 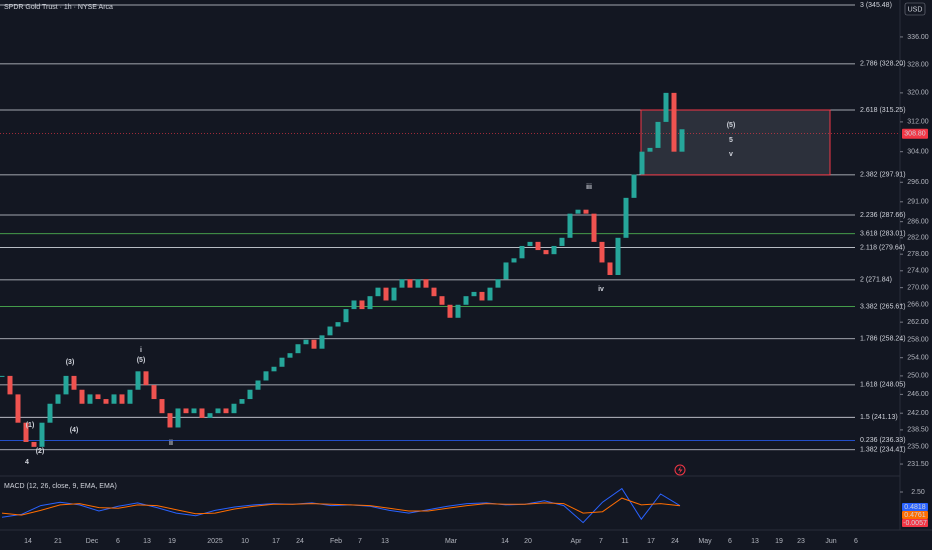 What do you see at coordinates (915, 9) in the screenshot?
I see `currency-box` at bounding box center [915, 9].